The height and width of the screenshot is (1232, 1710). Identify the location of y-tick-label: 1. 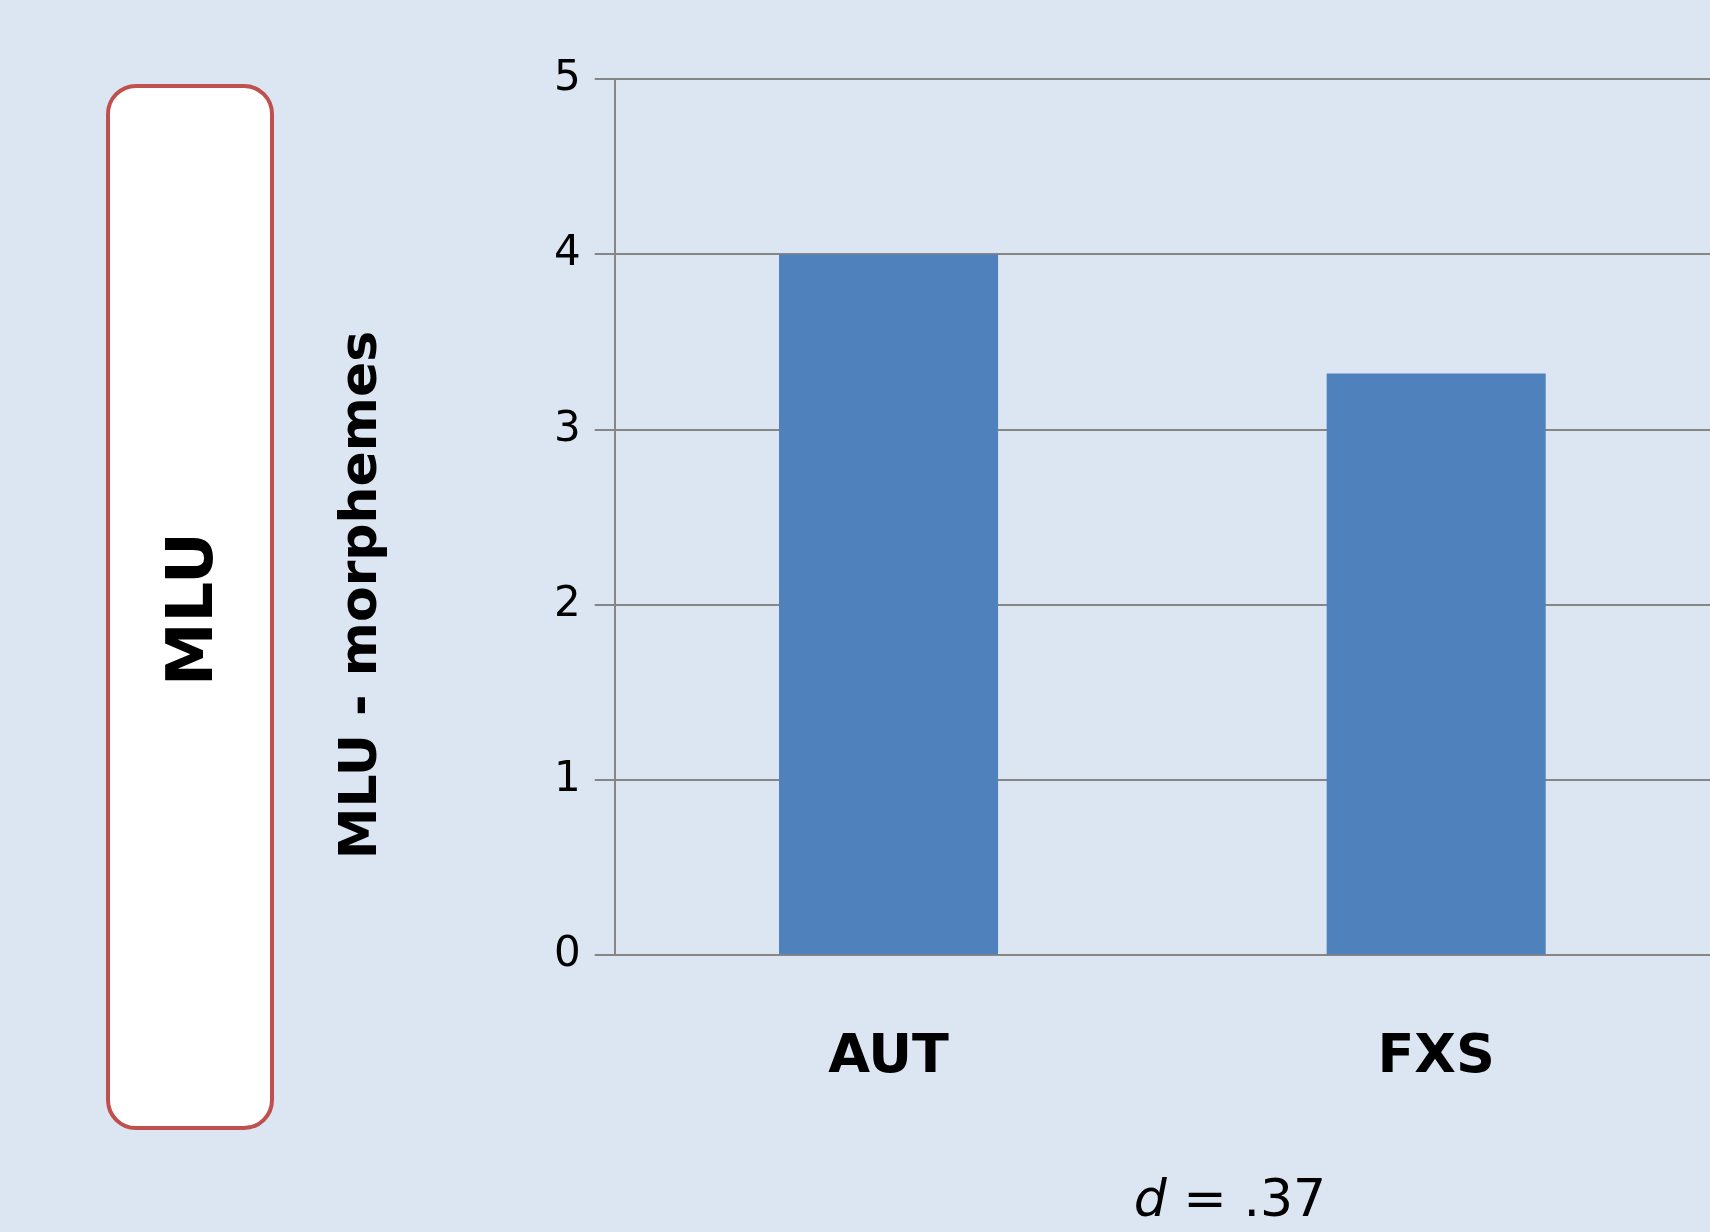
(567, 776).